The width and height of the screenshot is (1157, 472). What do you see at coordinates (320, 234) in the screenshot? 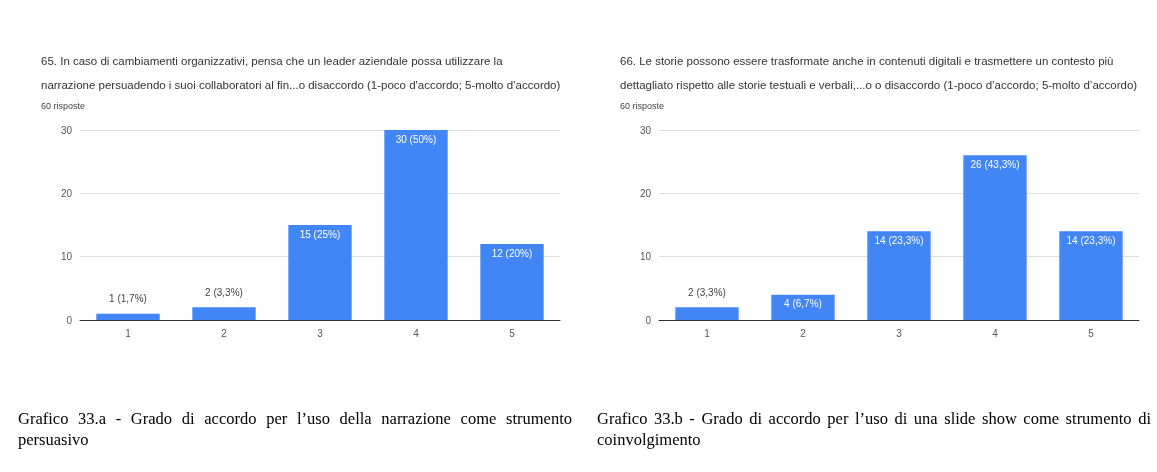
I see `data-label: 15 (25%)` at bounding box center [320, 234].